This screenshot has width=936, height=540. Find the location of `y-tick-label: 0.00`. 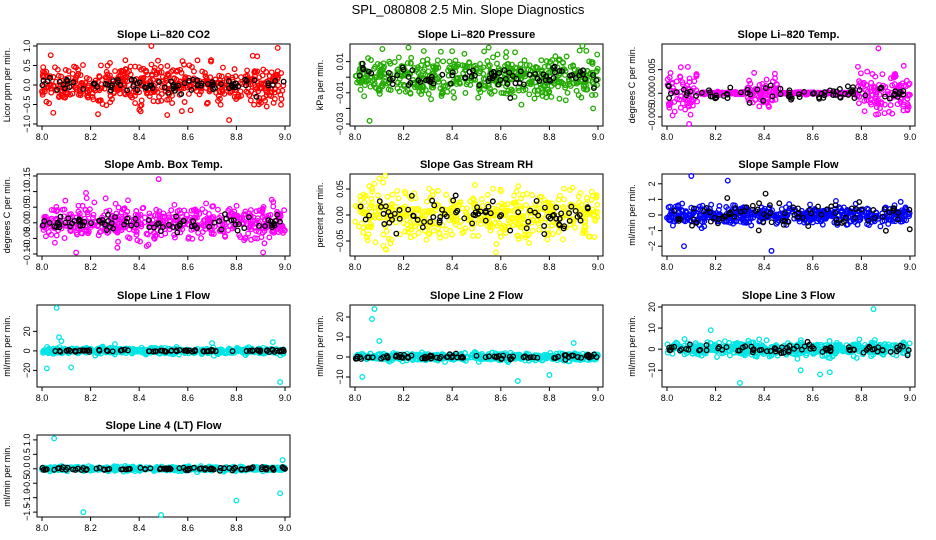

y-tick-label: 0.00 is located at coordinates (27, 223).